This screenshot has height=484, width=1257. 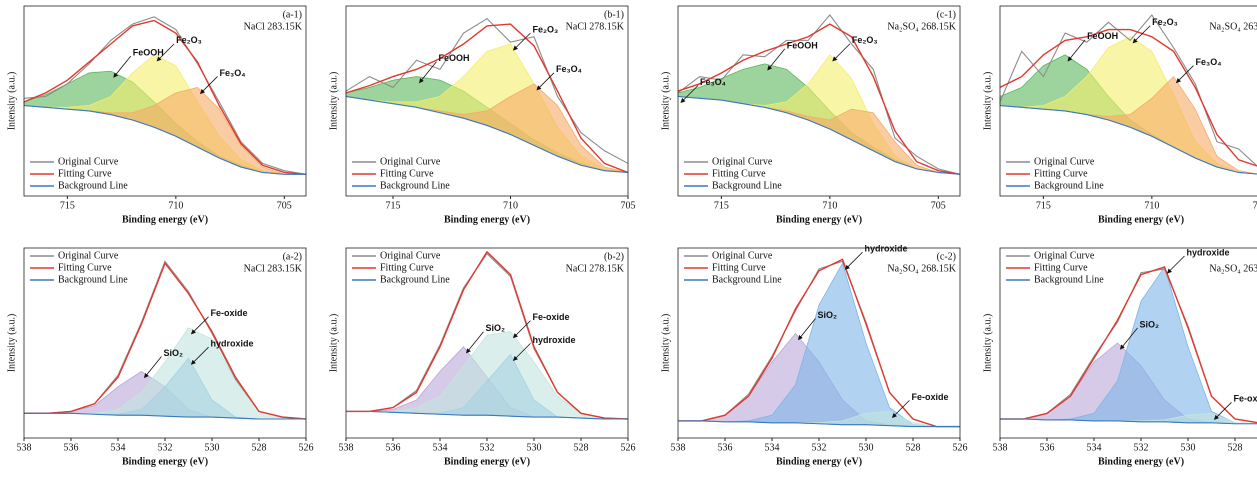 I want to click on panel-label: (c-2), so click(x=946, y=256).